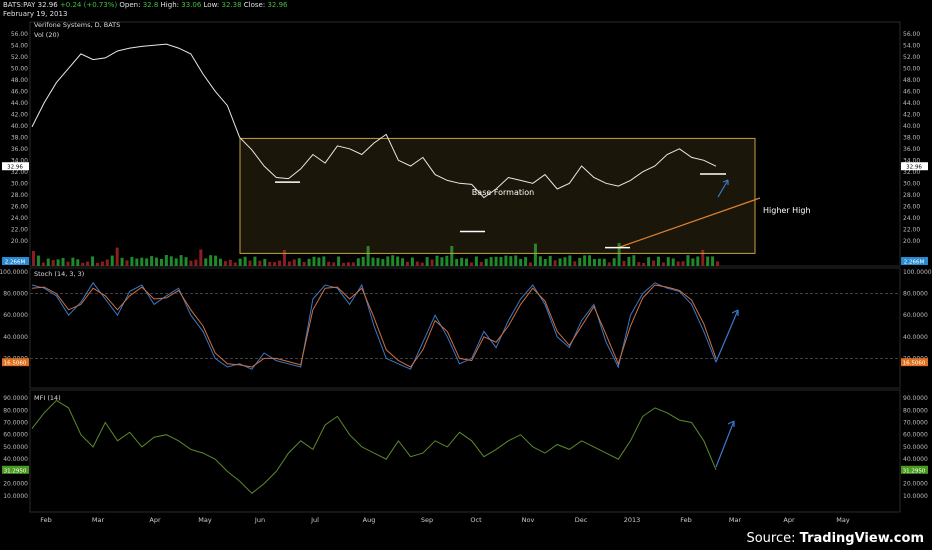 This screenshot has height=550, width=932. What do you see at coordinates (911, 103) in the screenshot?
I see `price-tick-right: 44.00` at bounding box center [911, 103].